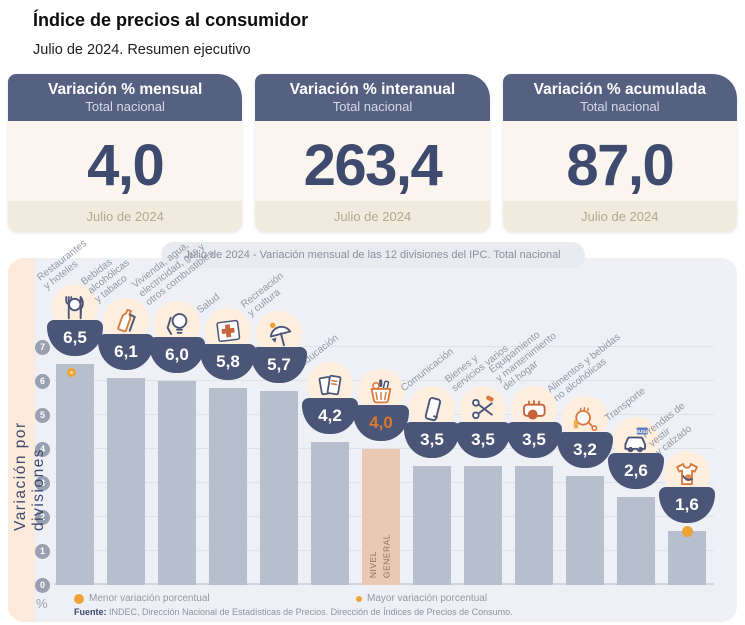 The height and width of the screenshot is (625, 745). Describe the element at coordinates (29, 476) in the screenshot. I see `y-axis-label: Variación por divisiones` at that location.